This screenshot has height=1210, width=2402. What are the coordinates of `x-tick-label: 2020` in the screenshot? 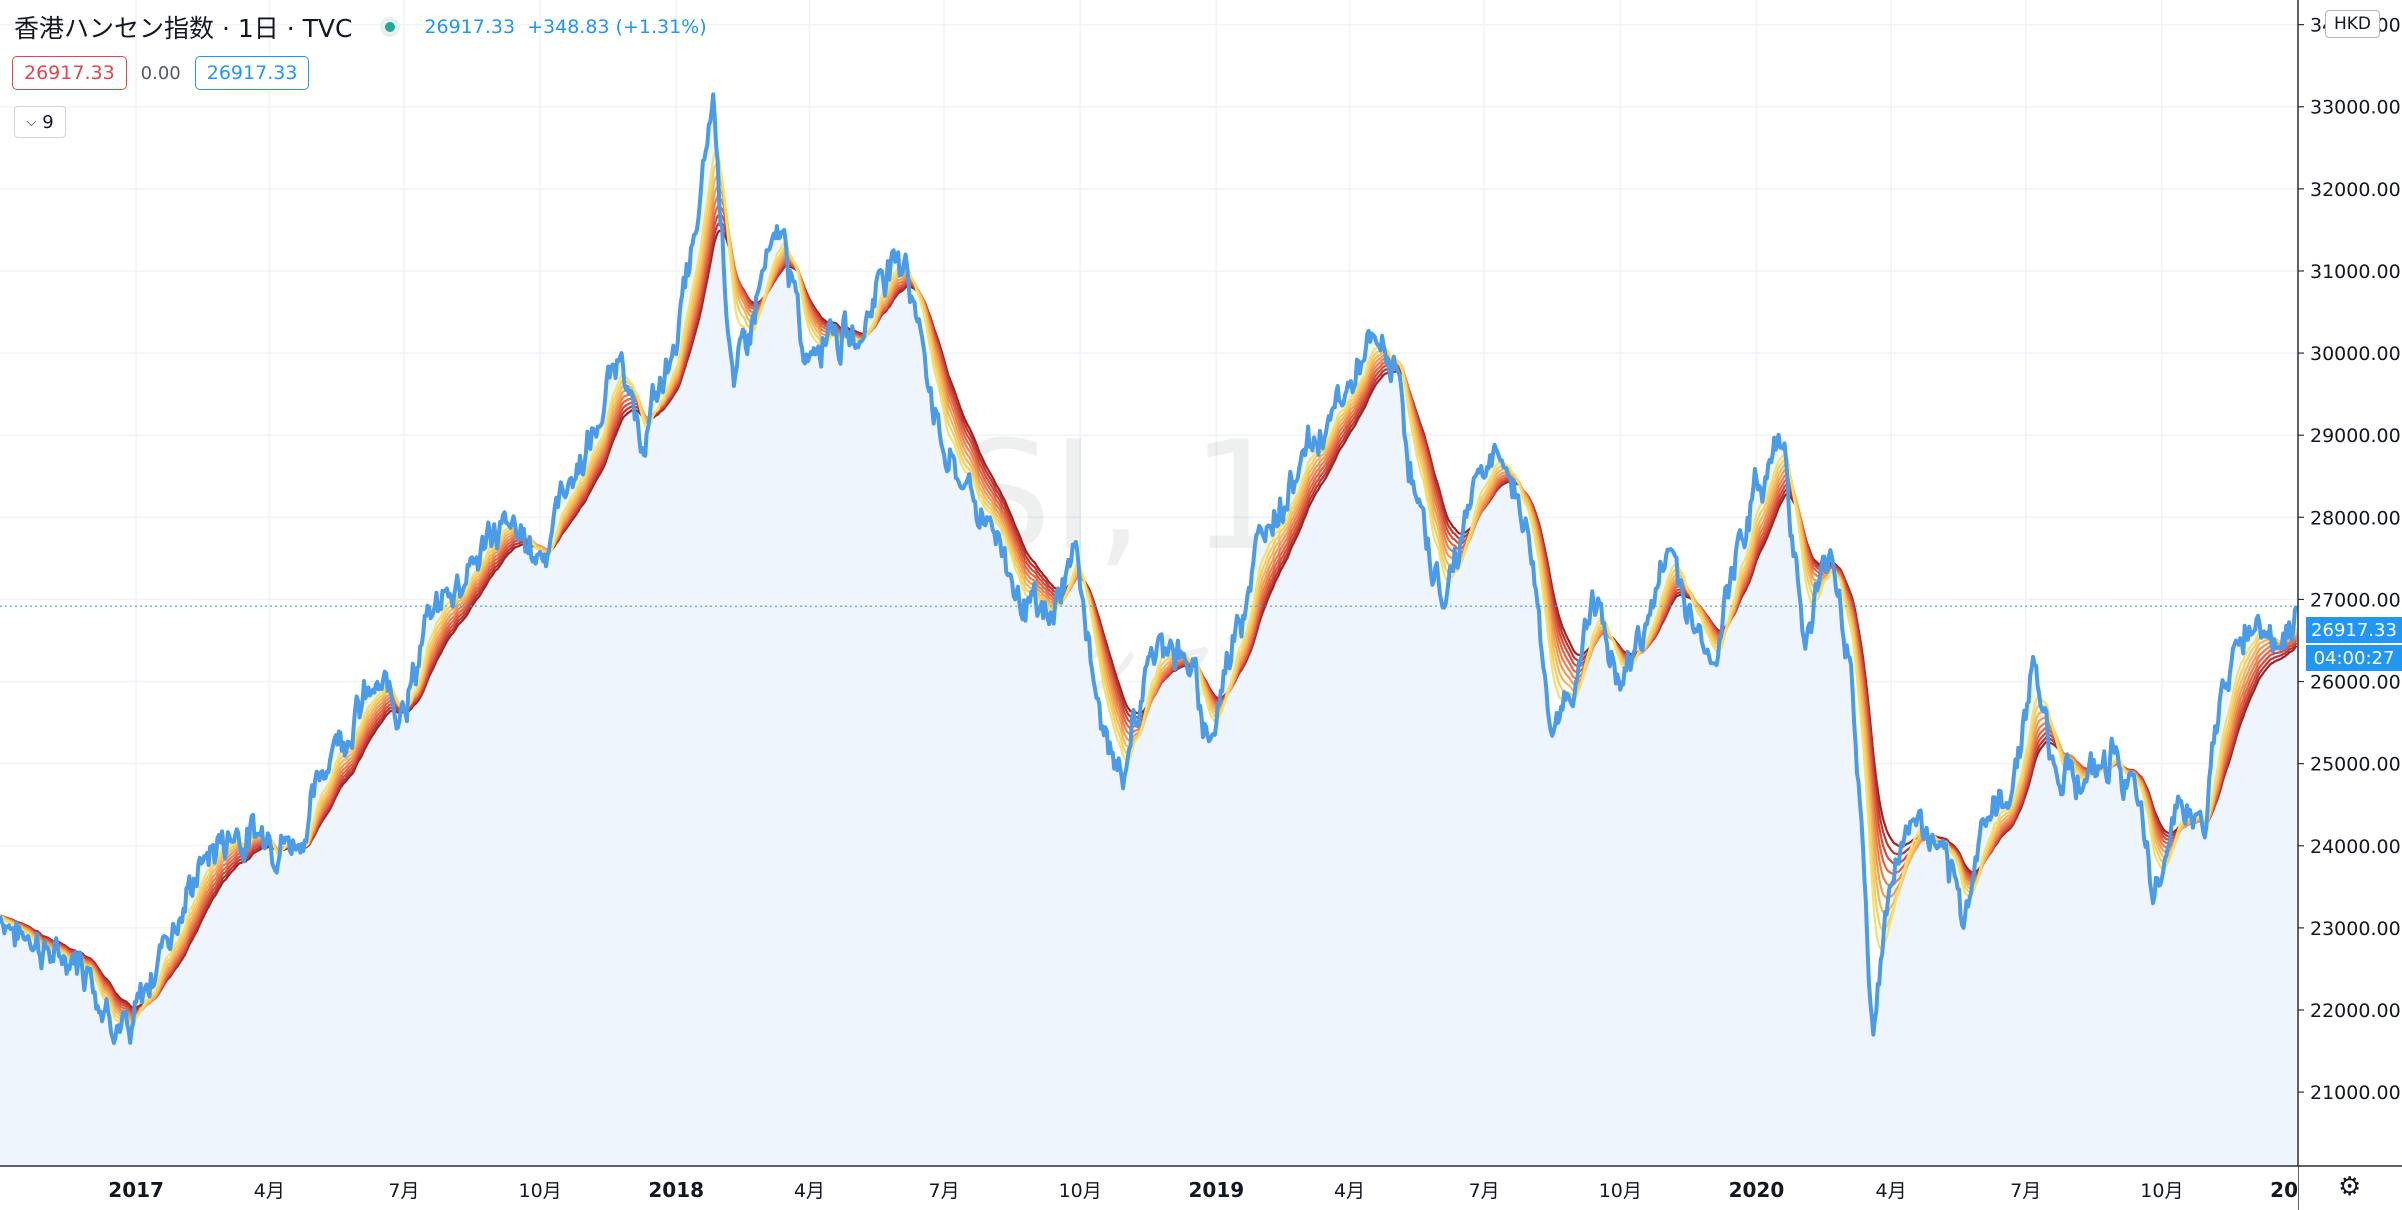 It's located at (1757, 1190).